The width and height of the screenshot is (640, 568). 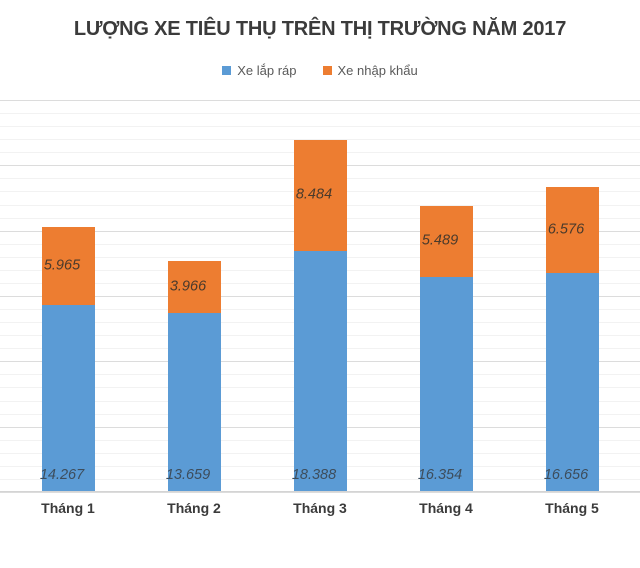 I want to click on bar-segment-imported: 6.576, so click(x=572, y=230).